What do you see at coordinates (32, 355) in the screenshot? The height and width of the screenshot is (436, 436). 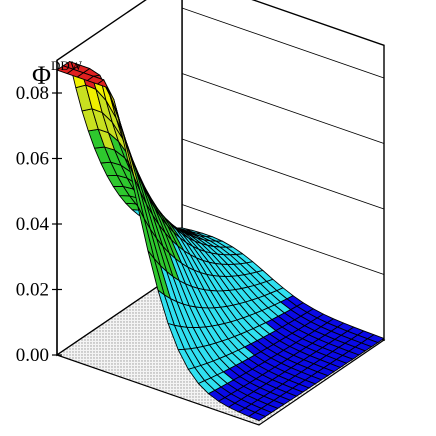 I see `z-tick-label: 0.00` at bounding box center [32, 355].